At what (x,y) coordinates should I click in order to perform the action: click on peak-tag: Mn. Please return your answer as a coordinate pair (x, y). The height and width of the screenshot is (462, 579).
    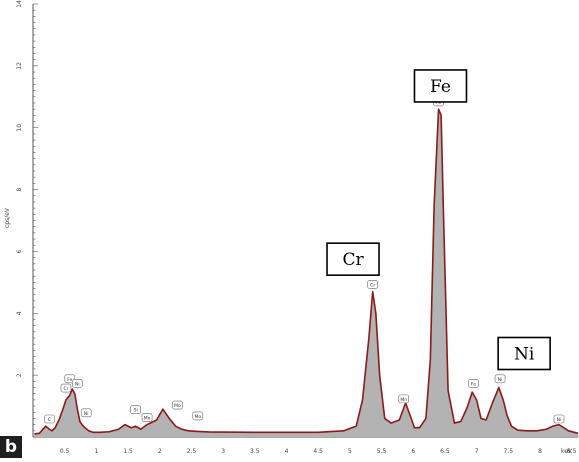
    Looking at the image, I should click on (404, 399).